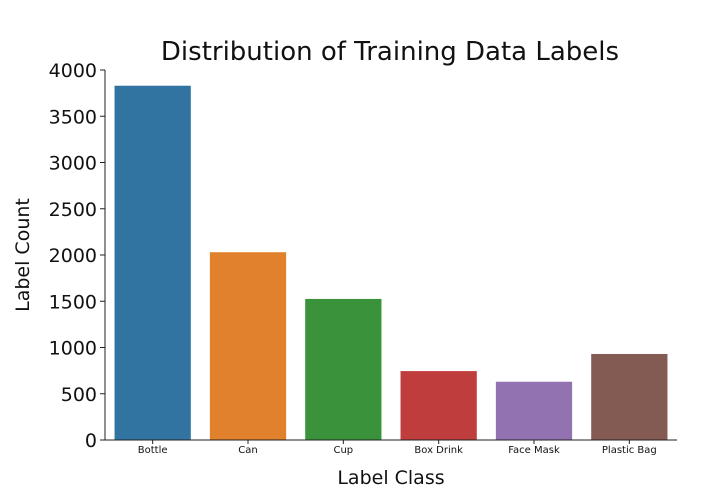 The width and height of the screenshot is (712, 496). I want to click on y-tick-label: 0, so click(91, 441).